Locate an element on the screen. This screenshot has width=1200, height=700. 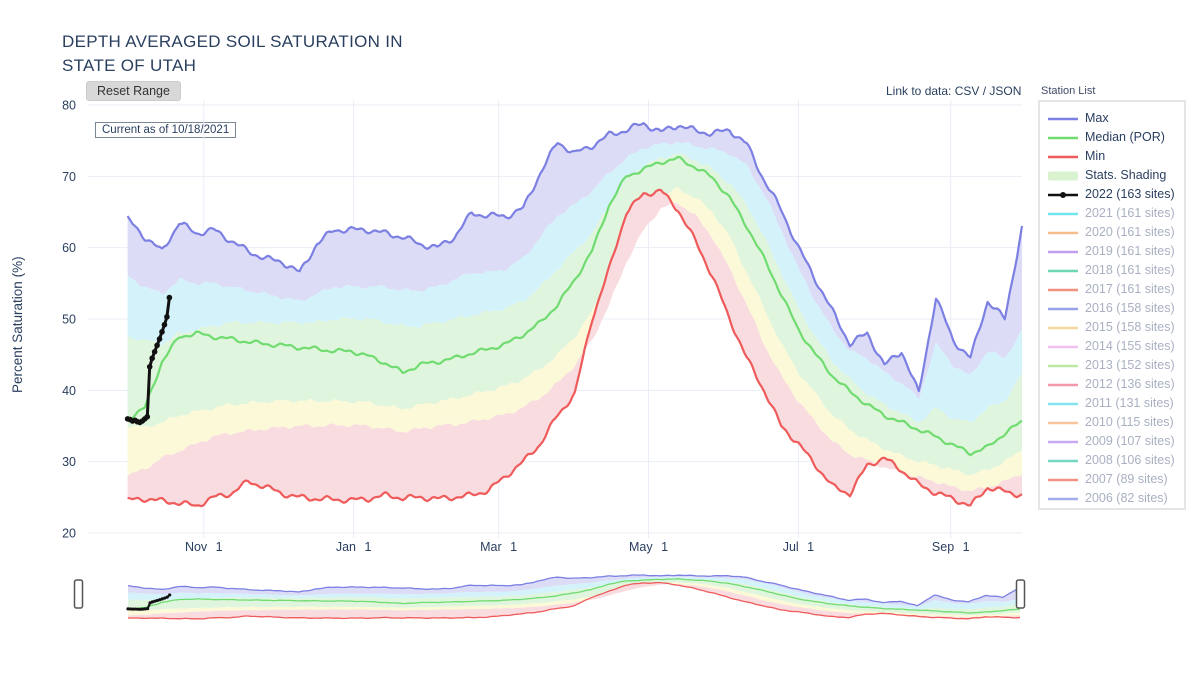
legend-label: 2012 (136 sites) is located at coordinates (1130, 383).